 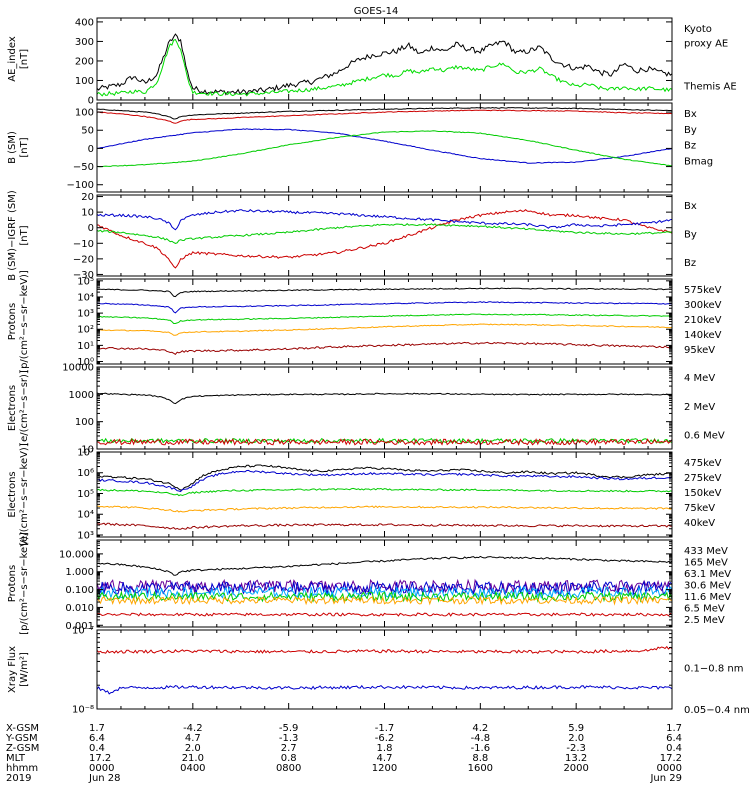 I want to click on ephemeris-value-2-3: 0.8, so click(x=289, y=758).